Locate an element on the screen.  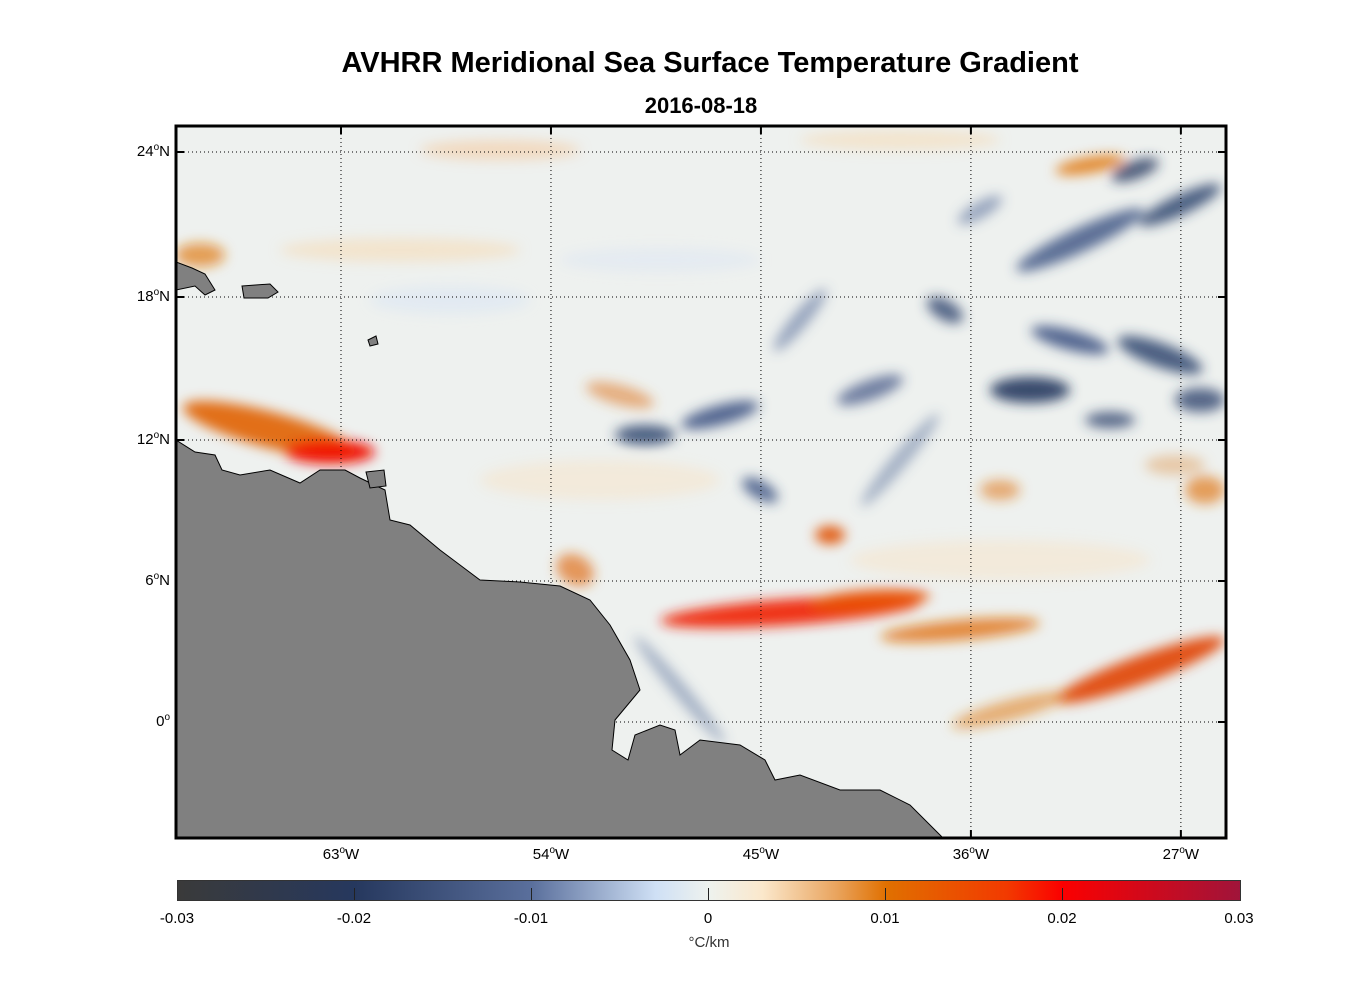
y-tick-label: 6oN is located at coordinates (157, 580).